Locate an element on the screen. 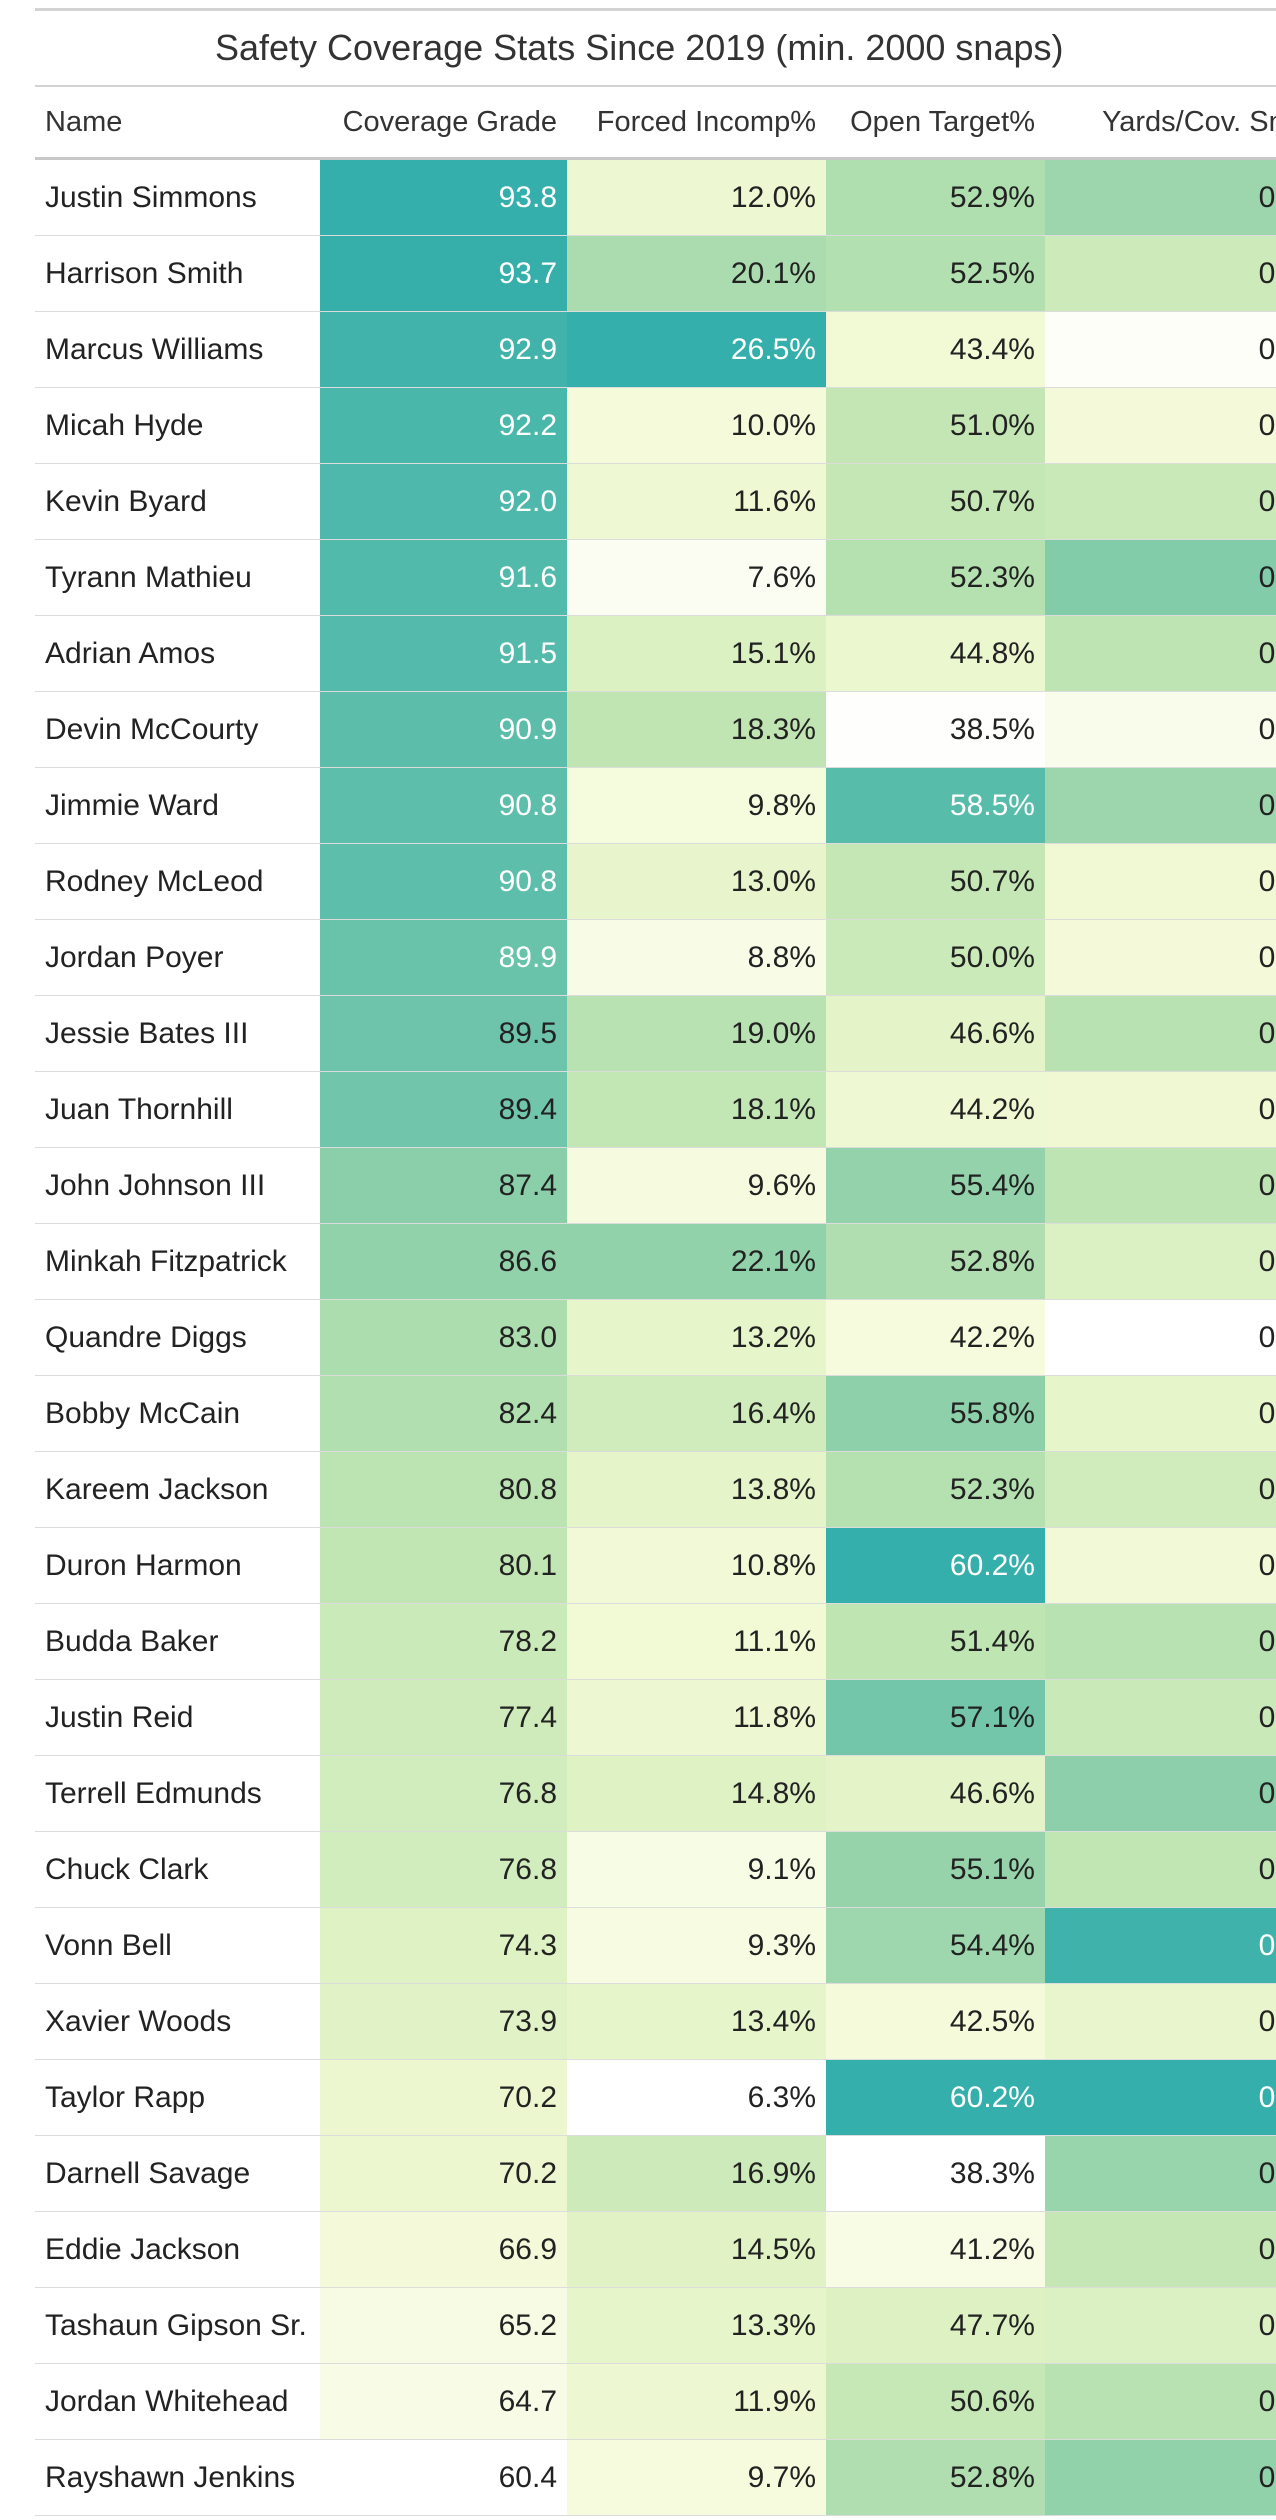 The image size is (1276, 2520). heat-cell: 0.50 is located at coordinates (1160, 501).